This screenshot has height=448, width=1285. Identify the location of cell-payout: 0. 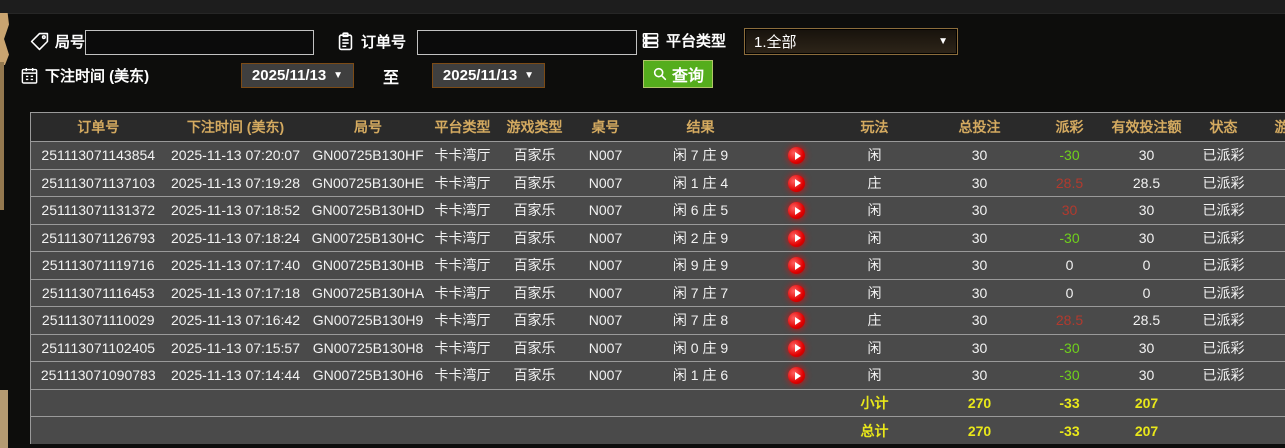
(1069, 265).